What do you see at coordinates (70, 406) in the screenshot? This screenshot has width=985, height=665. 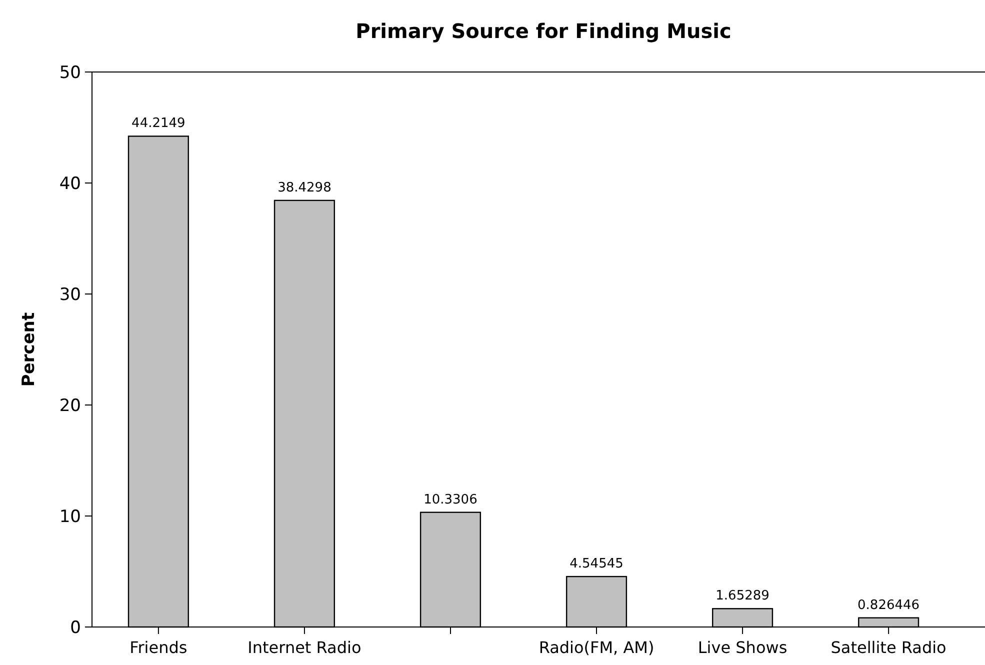 I see `y-tick-label: 20` at bounding box center [70, 406].